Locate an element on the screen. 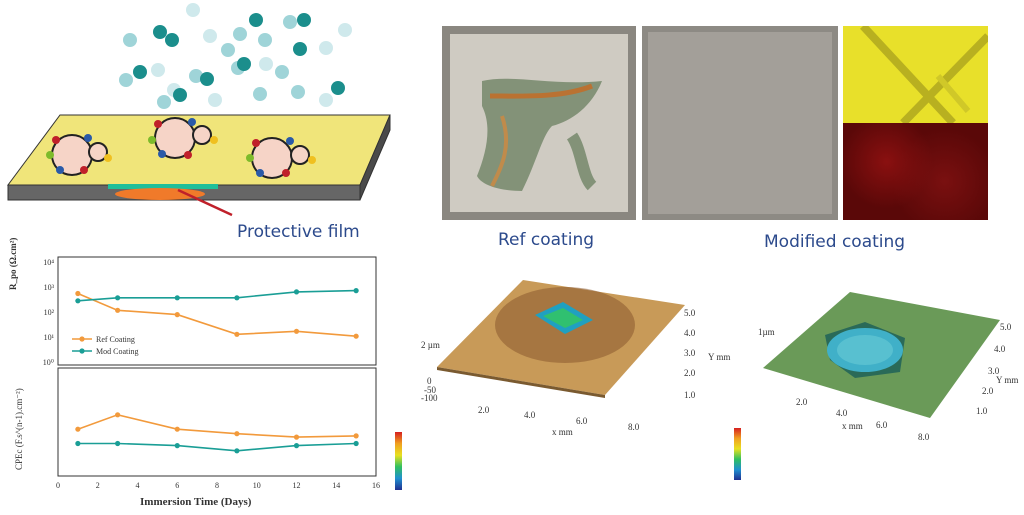 The width and height of the screenshot is (1024, 515). topo2-x-axis: x mm is located at coordinates (852, 426).